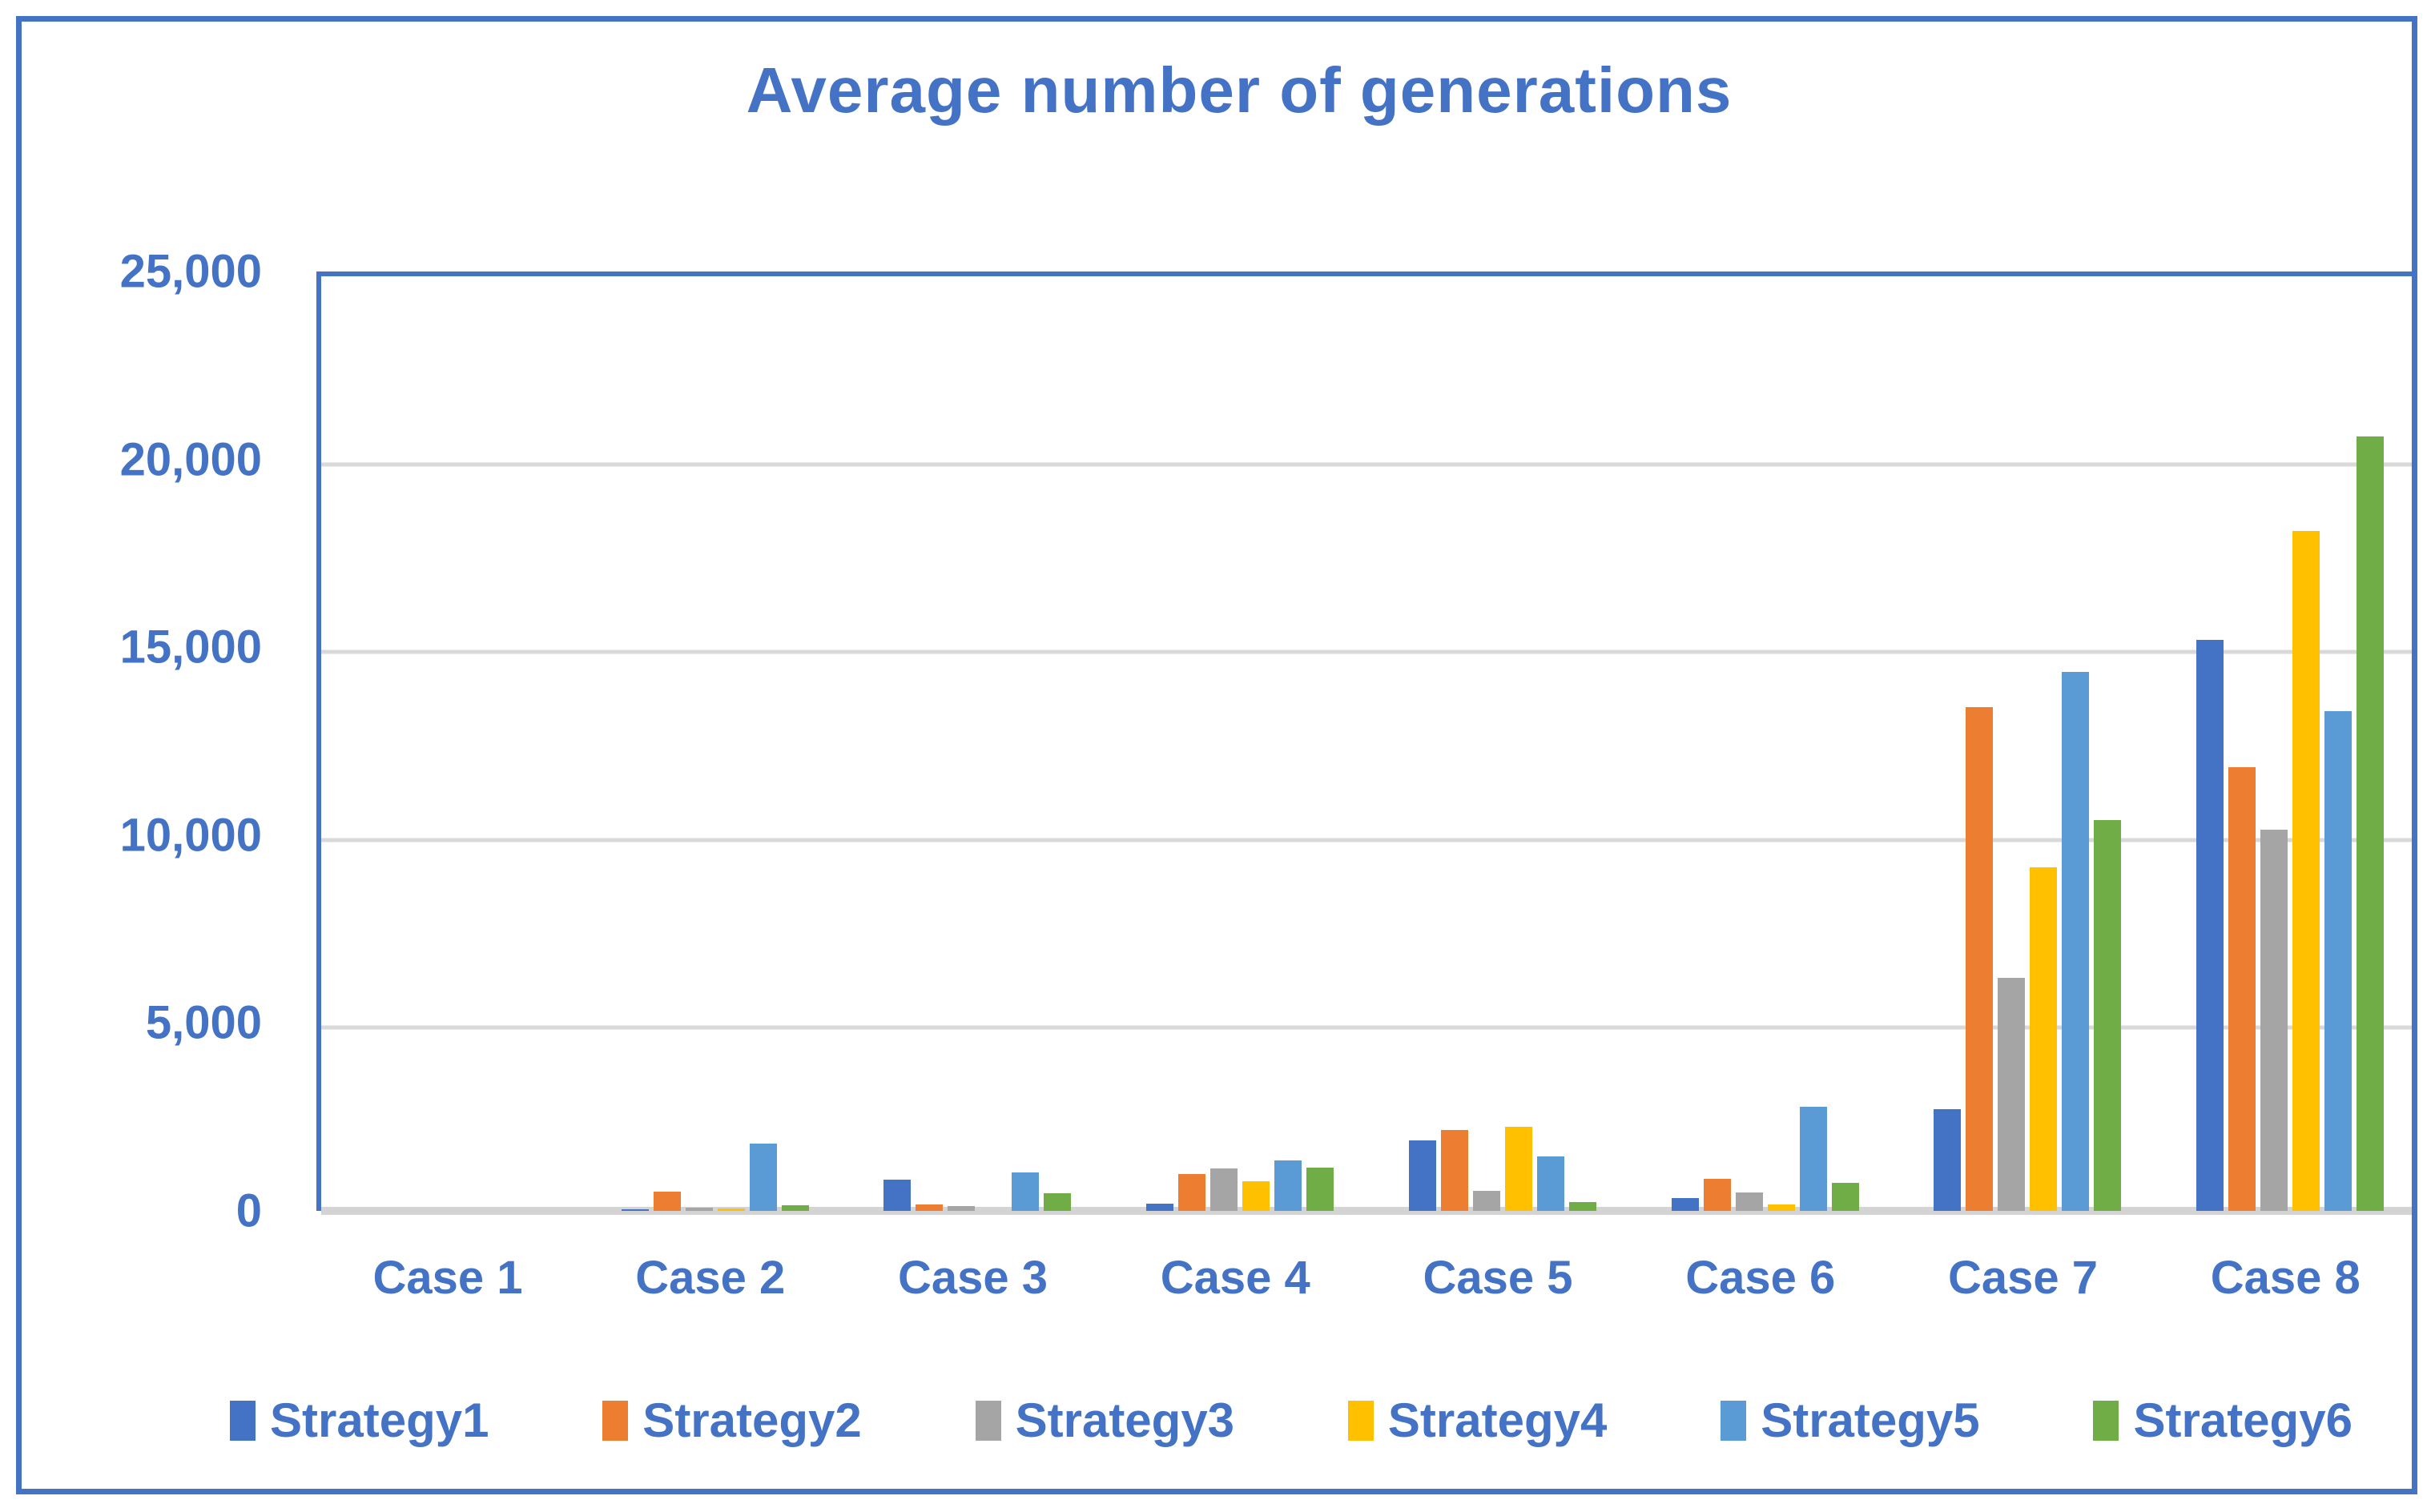  I want to click on legend-label: Strategy3, so click(1125, 1420).